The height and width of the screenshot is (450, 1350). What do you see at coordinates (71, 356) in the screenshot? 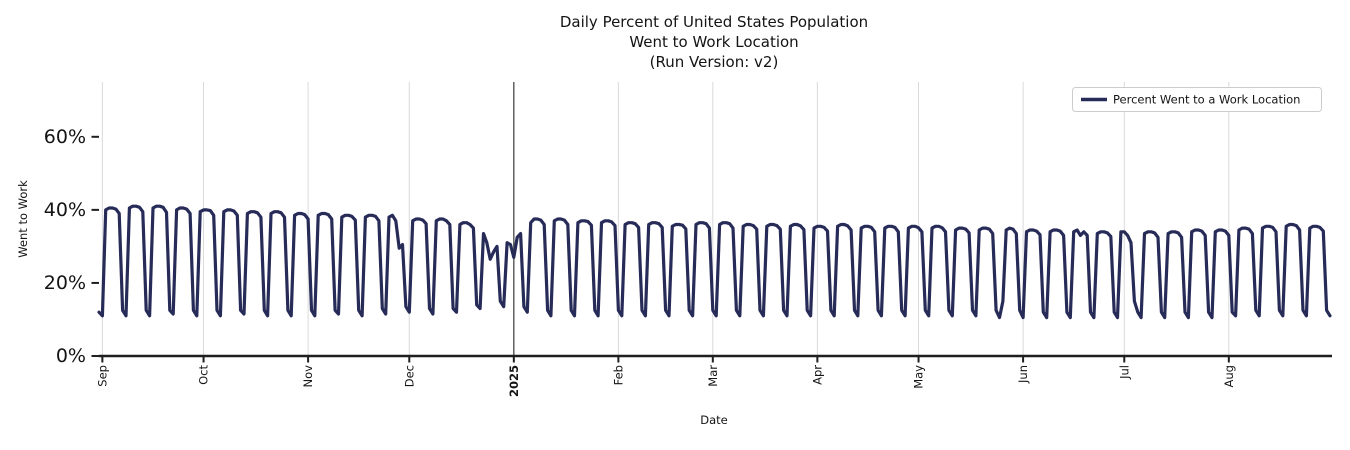
I see `y-tick-label: 0%` at bounding box center [71, 356].